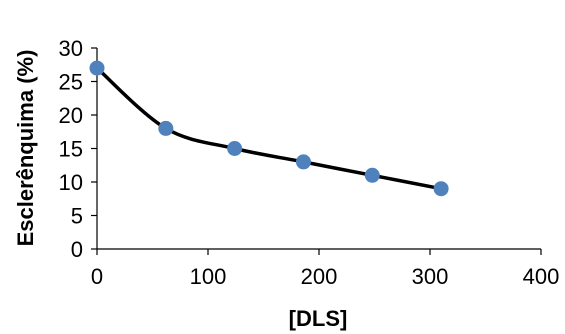  What do you see at coordinates (71, 48) in the screenshot?
I see `y-tick-label: 30` at bounding box center [71, 48].